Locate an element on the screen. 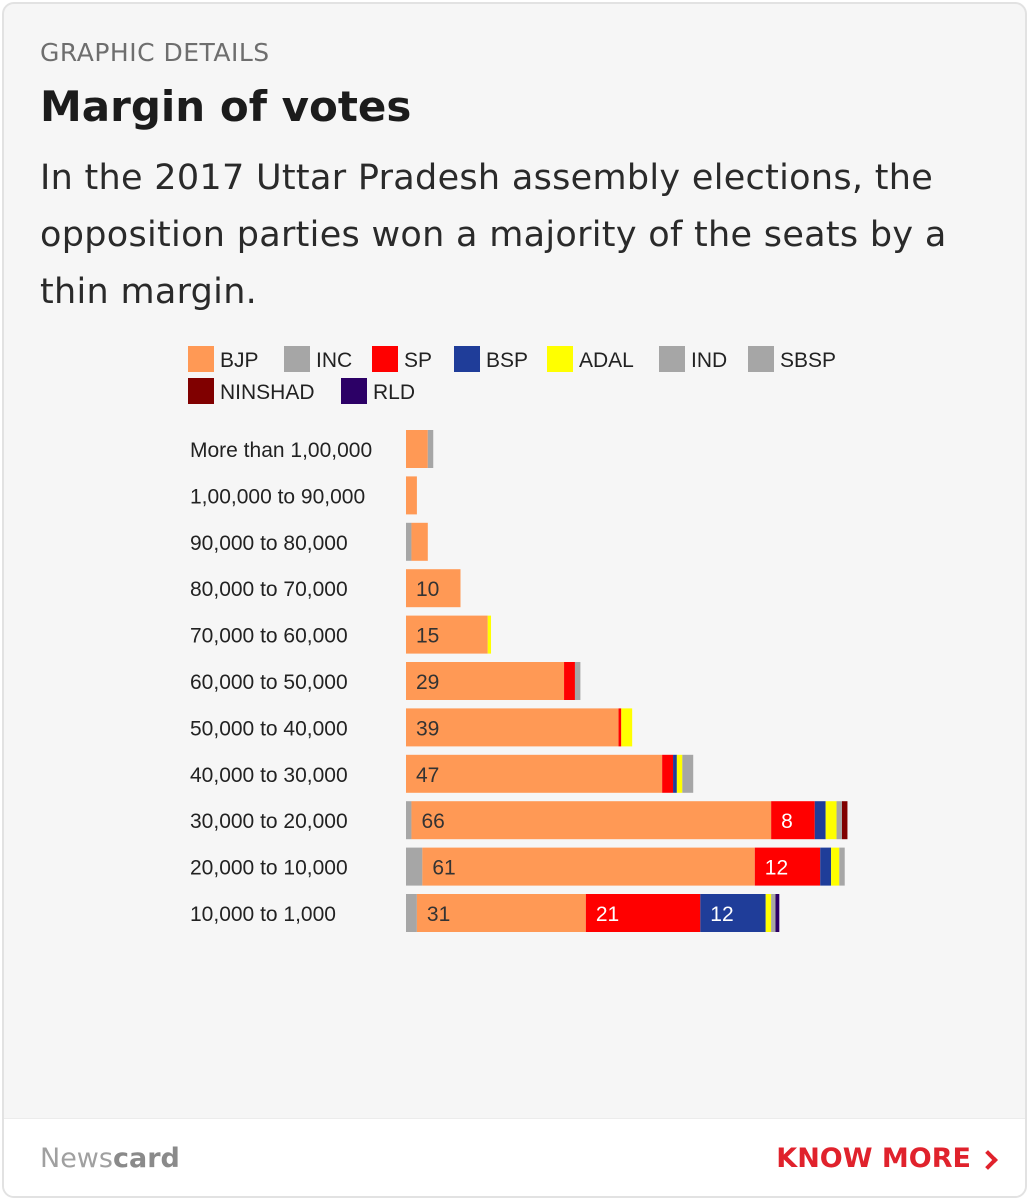 This screenshot has height=1200, width=1029. legend-label-ninshad: NINSHAD is located at coordinates (267, 392).